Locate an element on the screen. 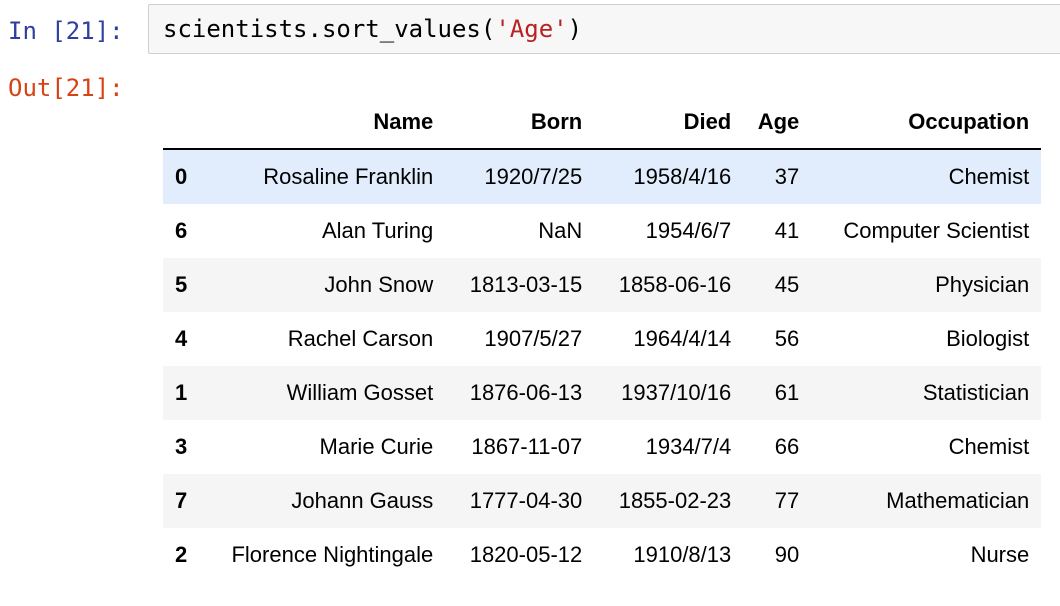 The width and height of the screenshot is (1060, 606). cell-died: 1954/6/7 is located at coordinates (688, 230).